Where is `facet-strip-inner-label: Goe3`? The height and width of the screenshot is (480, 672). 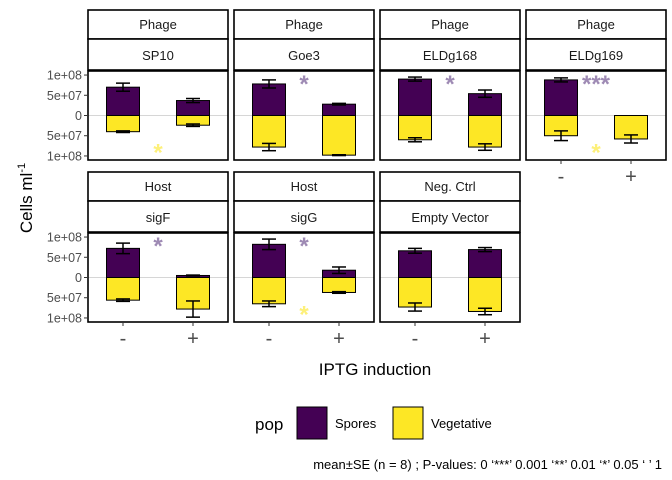
facet-strip-inner-label: Goe3 is located at coordinates (304, 55).